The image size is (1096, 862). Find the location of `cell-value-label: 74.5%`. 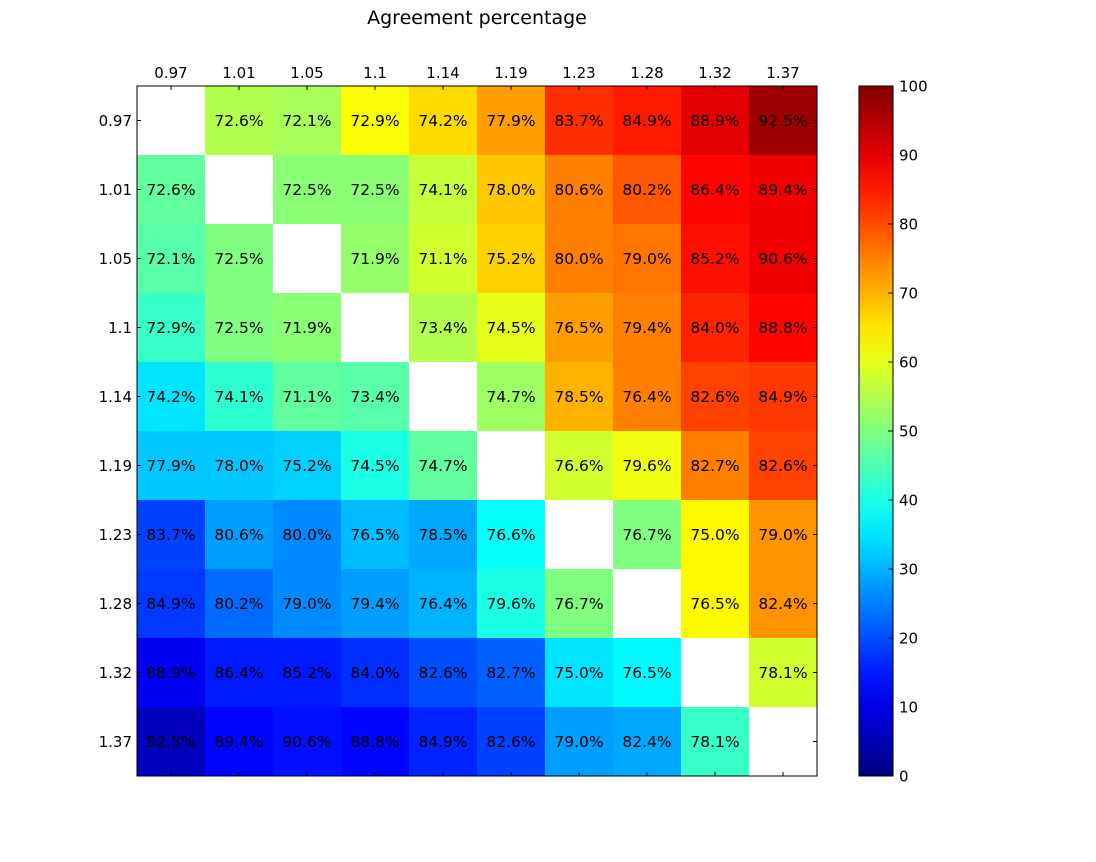

cell-value-label: 74.5% is located at coordinates (510, 328).